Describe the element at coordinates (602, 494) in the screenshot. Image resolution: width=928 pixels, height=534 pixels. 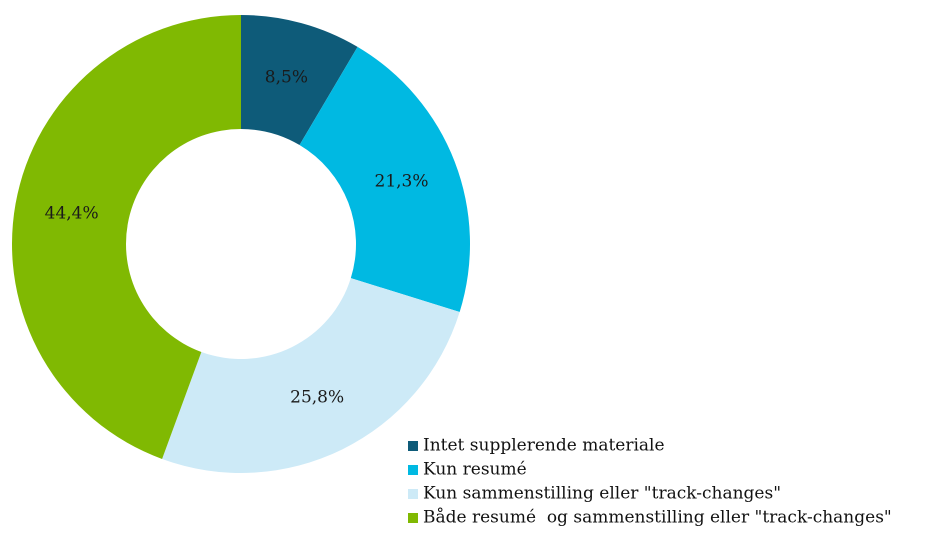
I see `legend-label: Kun sammenstilling eller "track-changes"` at that location.